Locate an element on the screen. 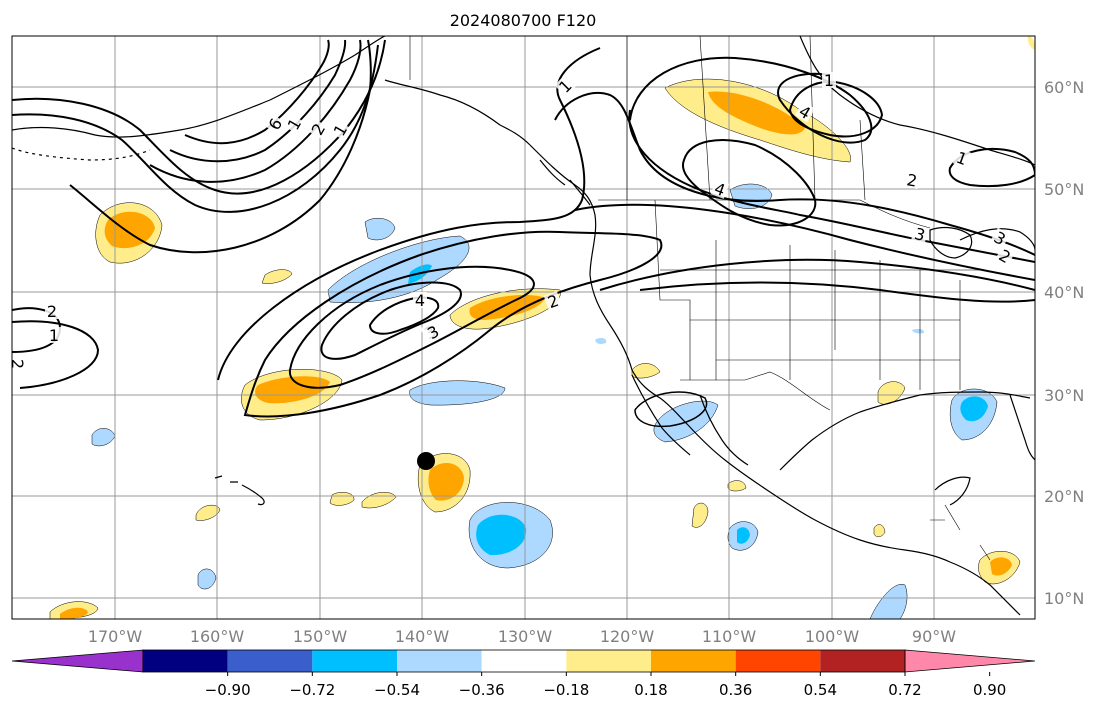 This screenshot has width=1105, height=716. us-mexico-border is located at coordinates (755, 391).